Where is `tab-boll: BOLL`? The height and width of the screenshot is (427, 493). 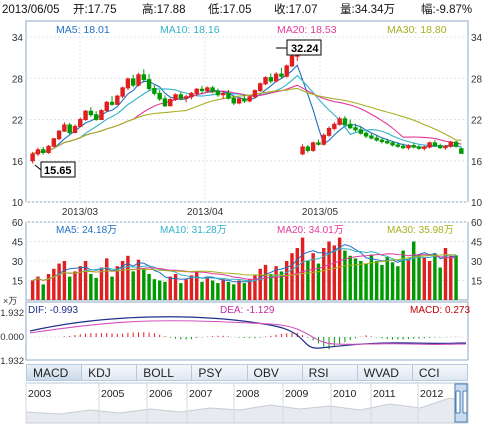
tab-boll: BOLL is located at coordinates (165, 372).